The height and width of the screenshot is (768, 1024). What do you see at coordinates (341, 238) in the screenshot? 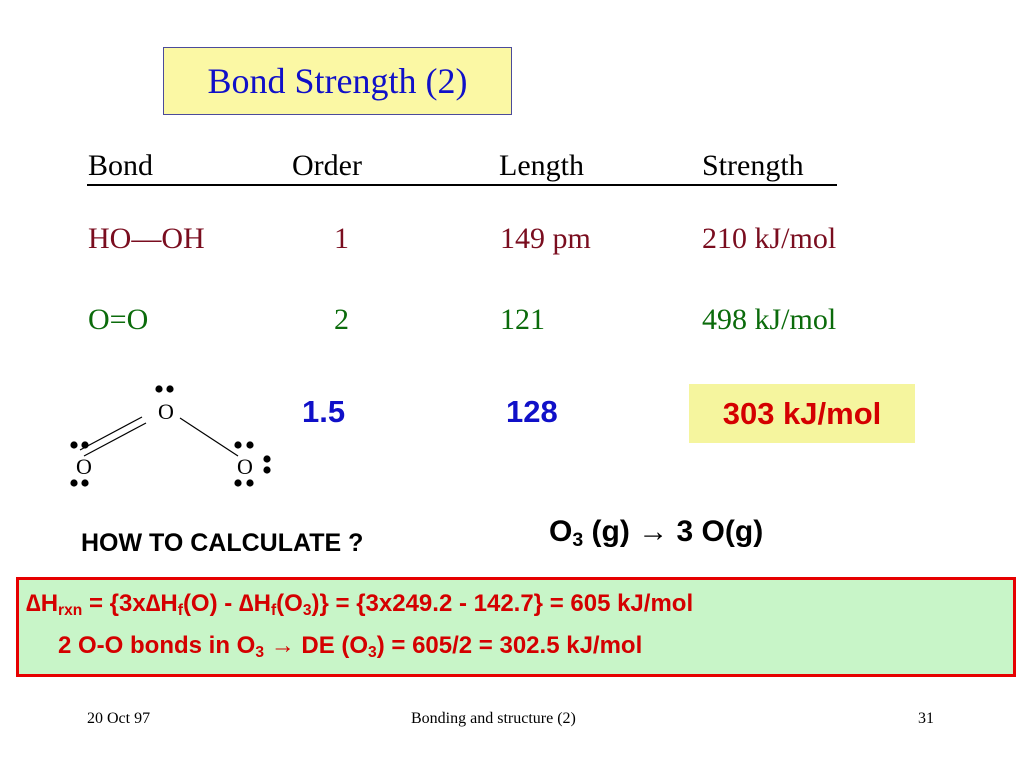
I see `row1-order: 1` at bounding box center [341, 238].